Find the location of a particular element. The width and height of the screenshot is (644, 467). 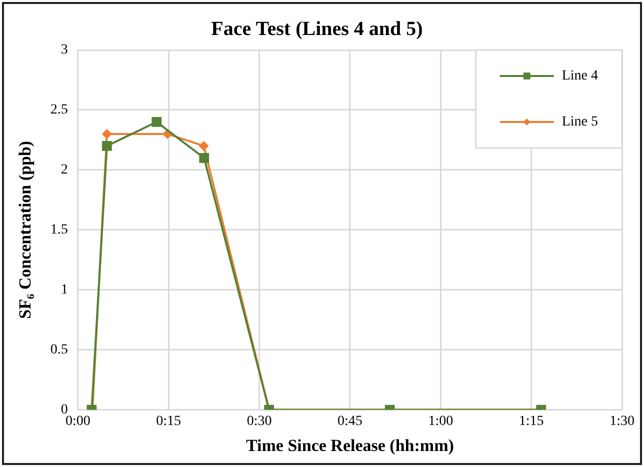

legend-label: Line 4 is located at coordinates (580, 76).